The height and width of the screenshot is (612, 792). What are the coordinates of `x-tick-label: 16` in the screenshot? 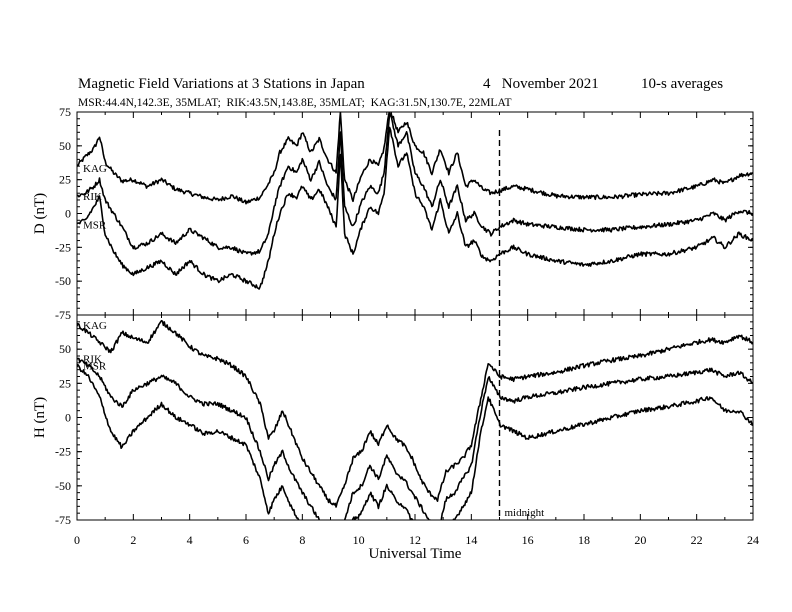 It's located at (528, 540).